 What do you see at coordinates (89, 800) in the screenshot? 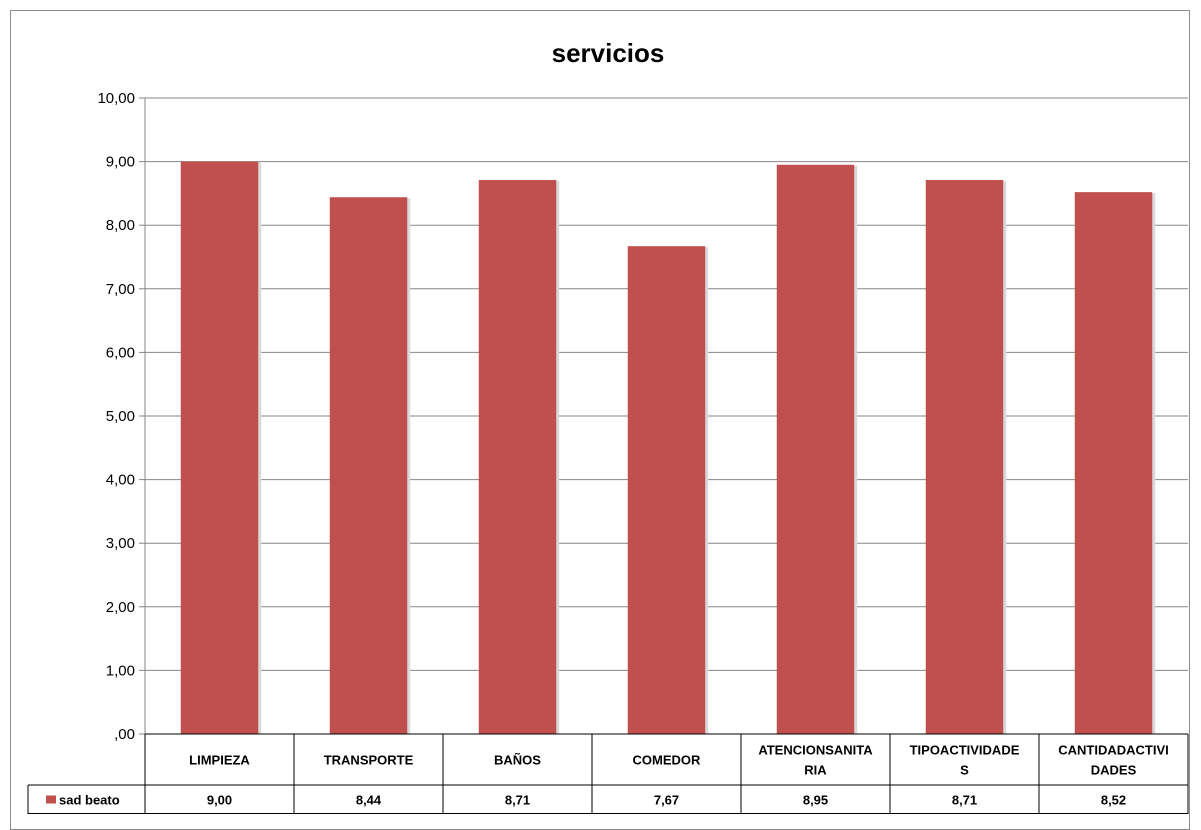
I see `legend-series-name: sad beato` at bounding box center [89, 800].